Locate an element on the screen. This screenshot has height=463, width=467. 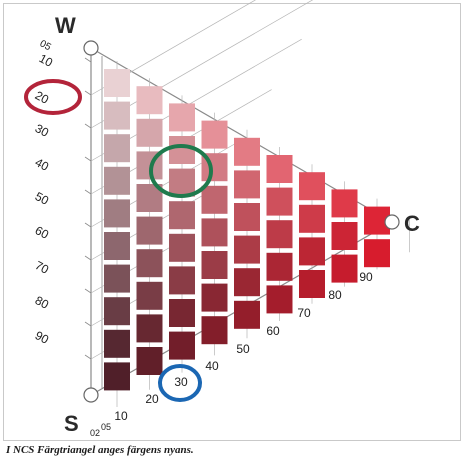
black-corner-marker is located at coordinates (91, 395).